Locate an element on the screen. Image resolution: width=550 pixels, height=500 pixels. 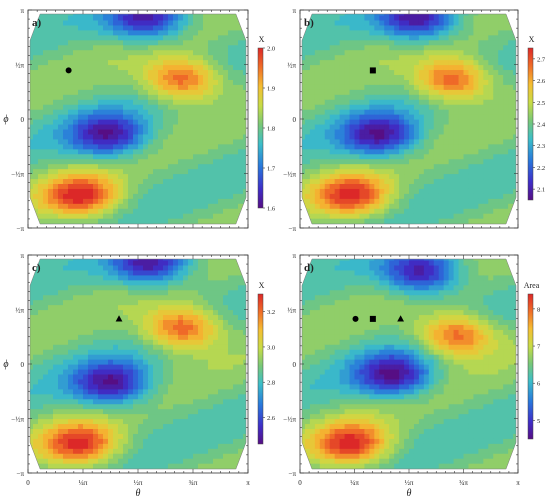
y-tick-label: −π is located at coordinates (293, 229).